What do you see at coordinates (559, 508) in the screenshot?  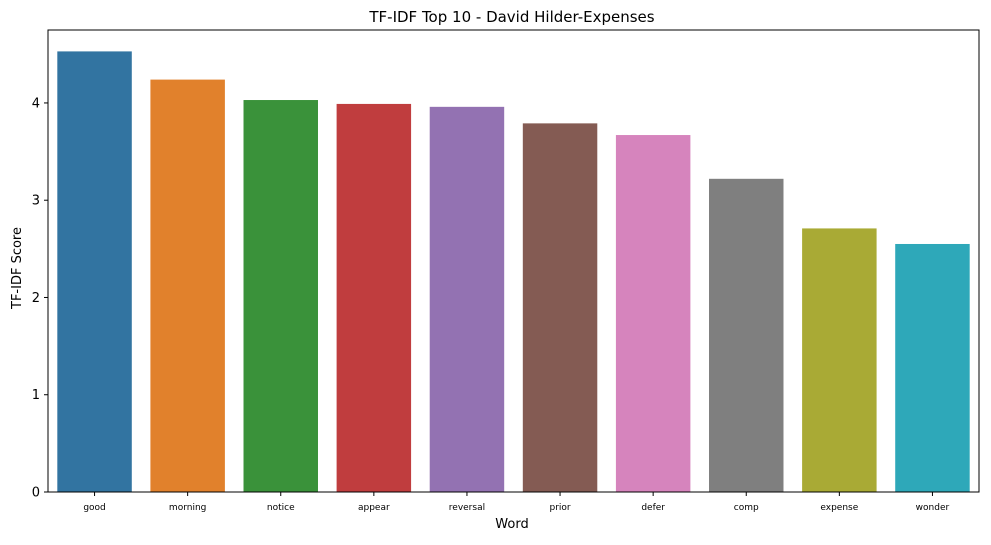 I see `x-tick-label: prior` at bounding box center [559, 508].